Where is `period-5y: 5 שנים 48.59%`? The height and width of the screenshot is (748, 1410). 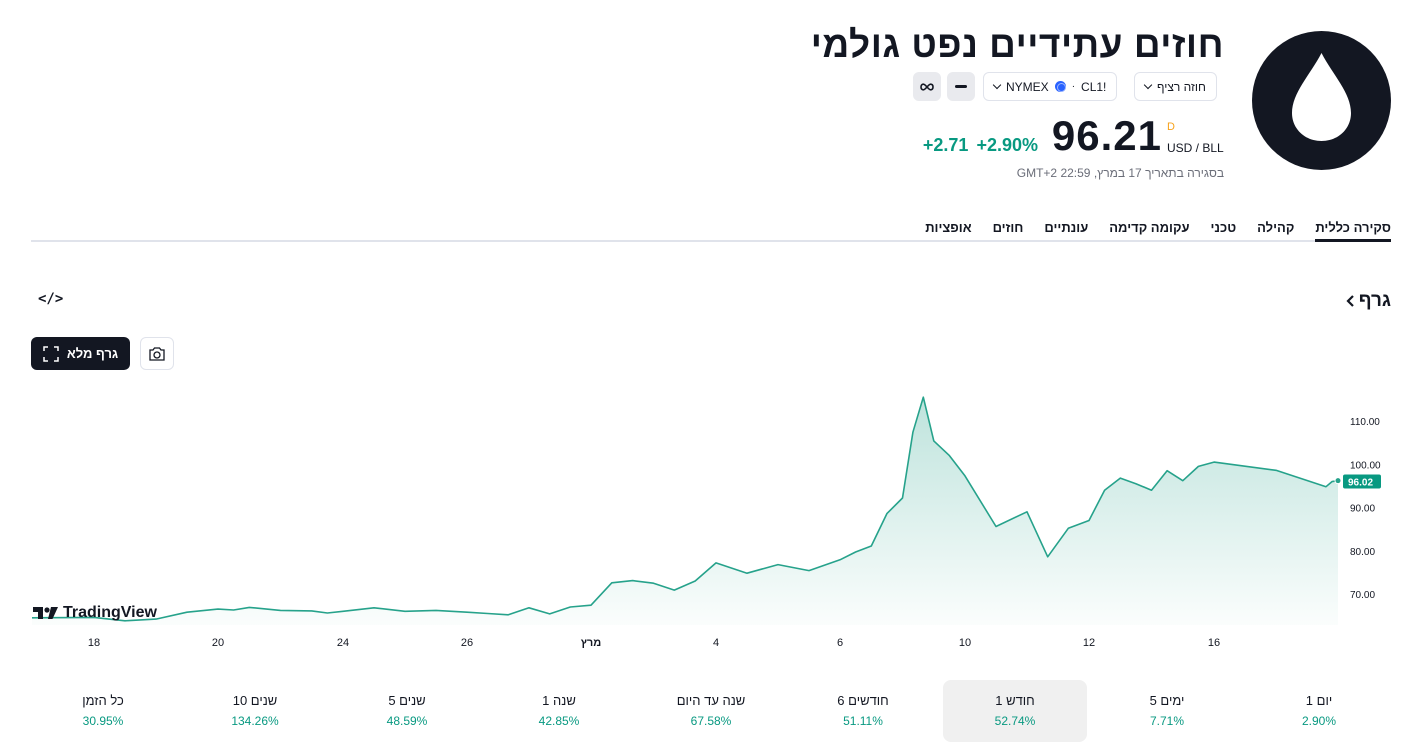
period-5y: 5 שנים 48.59% is located at coordinates (407, 711).